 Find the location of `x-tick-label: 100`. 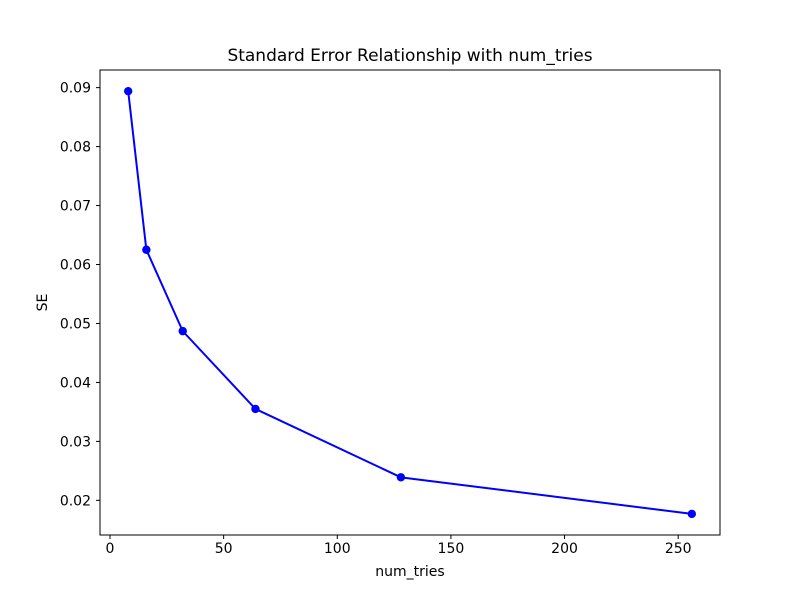

x-tick-label: 100 is located at coordinates (337, 549).